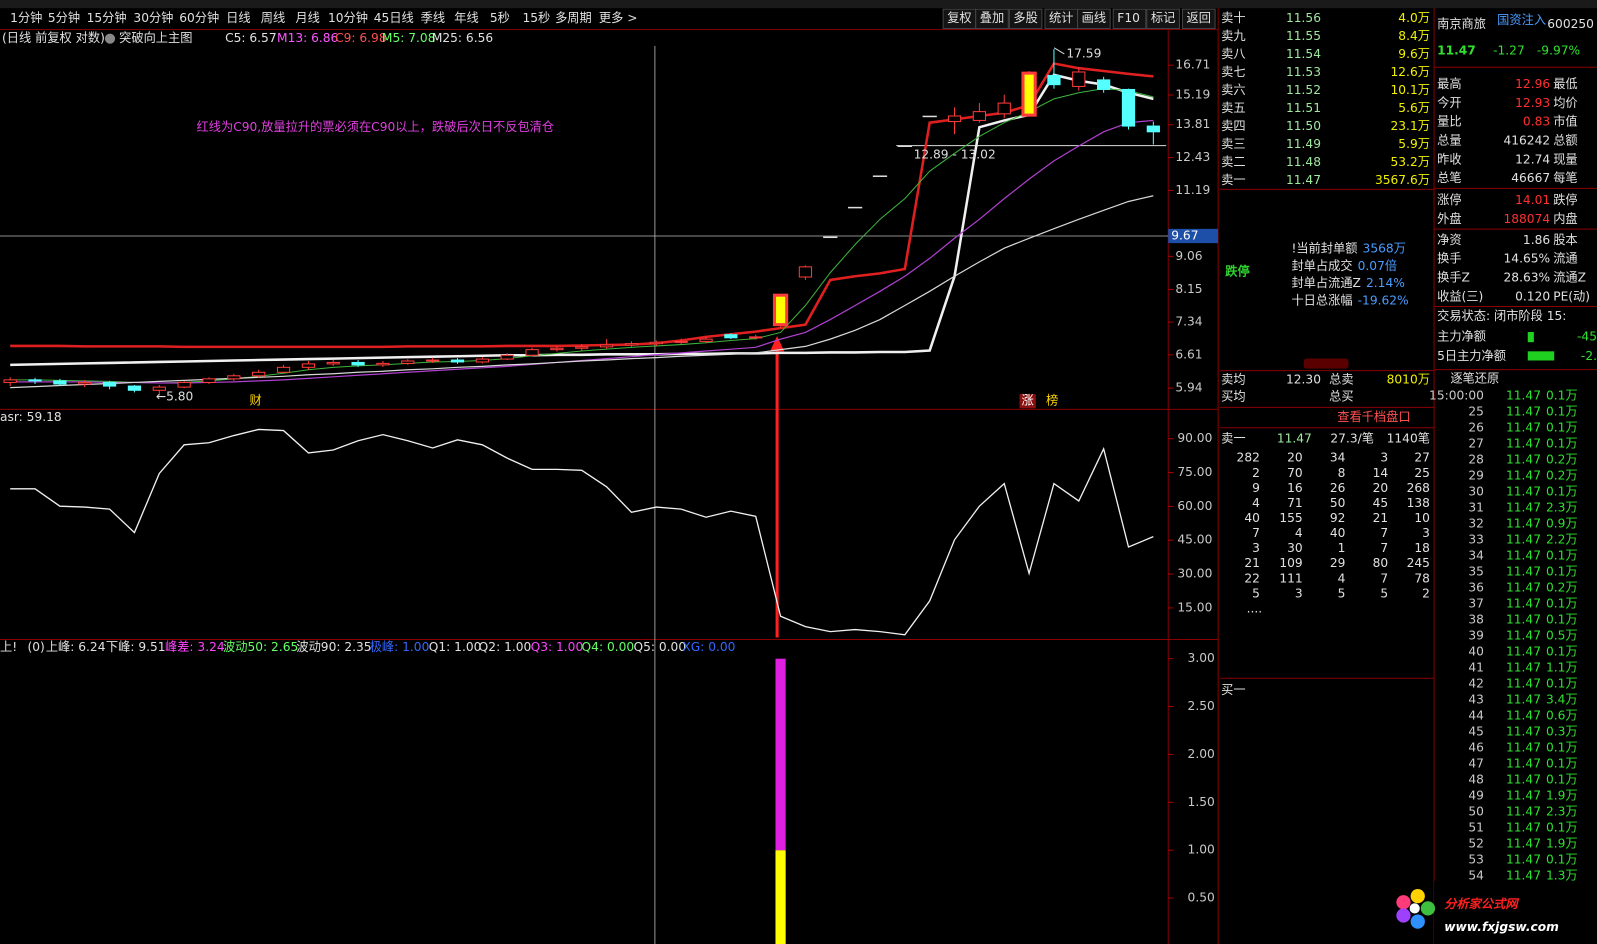 The width and height of the screenshot is (1597, 944). I want to click on period-tab: 季线, so click(433, 18).